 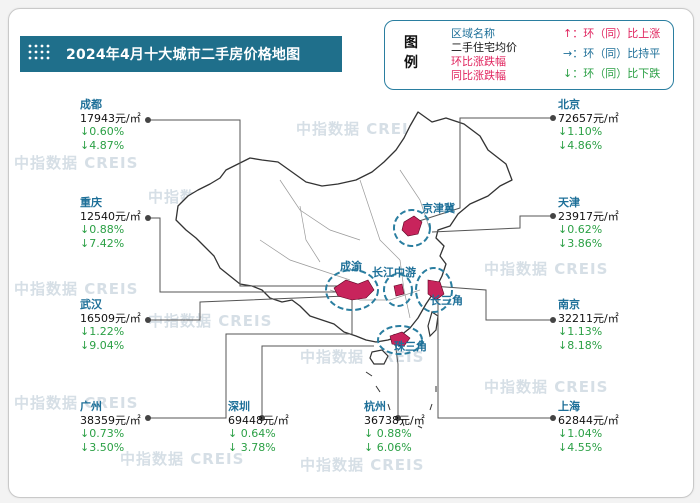 What do you see at coordinates (388, 433) in the screenshot?
I see `city-mom: ↓ 0.88%` at bounding box center [388, 433].